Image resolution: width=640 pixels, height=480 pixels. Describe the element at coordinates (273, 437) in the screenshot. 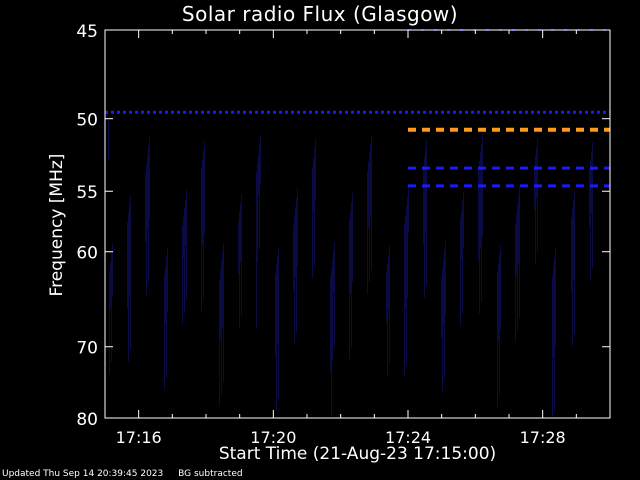

I see `x-tick-label: 17:20` at that location.